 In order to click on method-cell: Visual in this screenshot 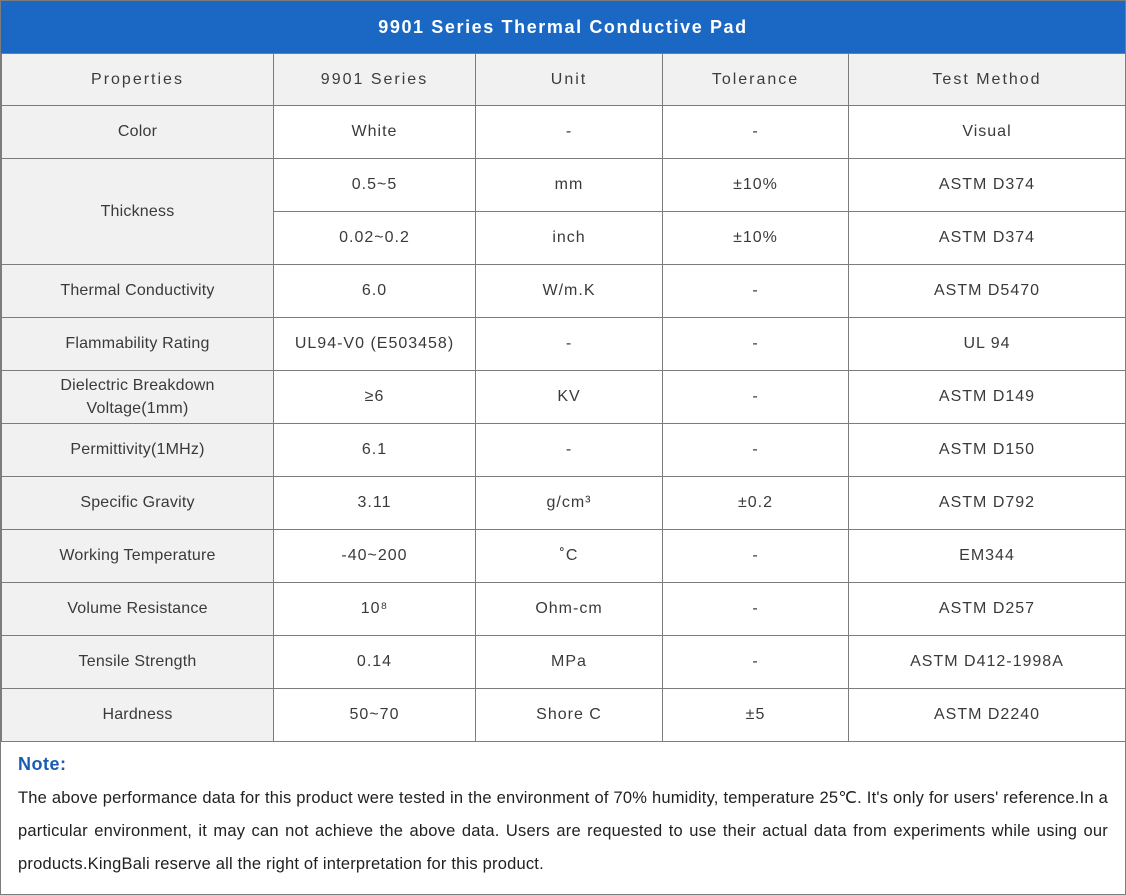, I will do `click(986, 132)`.